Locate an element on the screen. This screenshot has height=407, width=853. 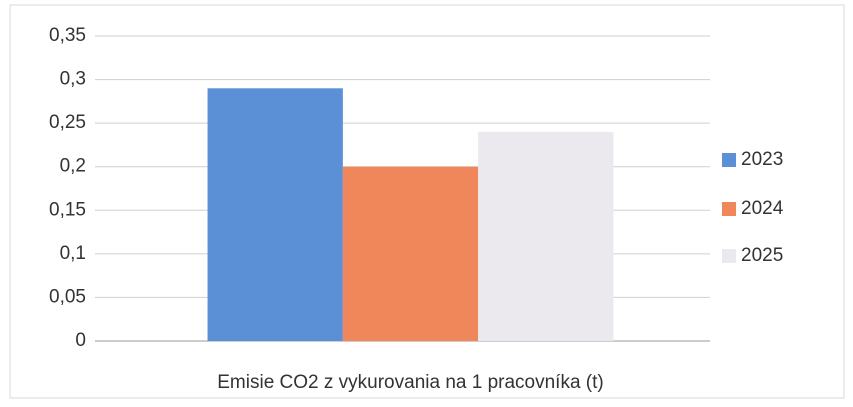
legend-label: 2025 is located at coordinates (762, 255).